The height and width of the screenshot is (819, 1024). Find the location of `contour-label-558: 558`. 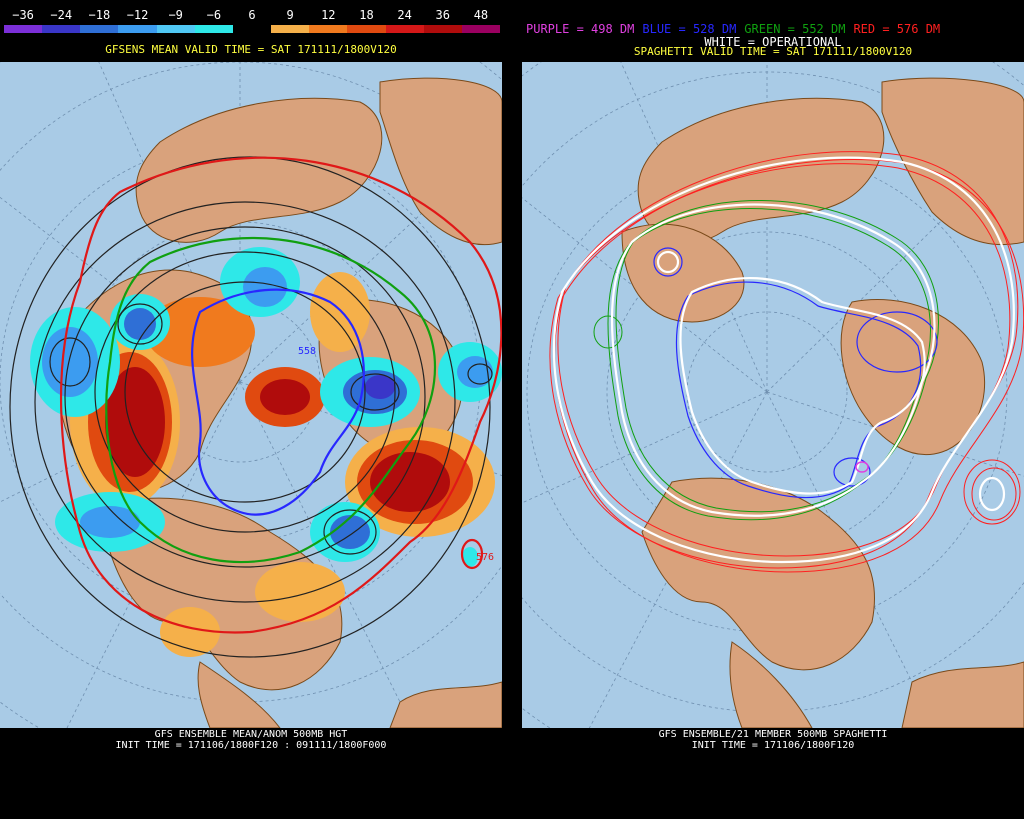

contour-label-558: 558 is located at coordinates (307, 351).